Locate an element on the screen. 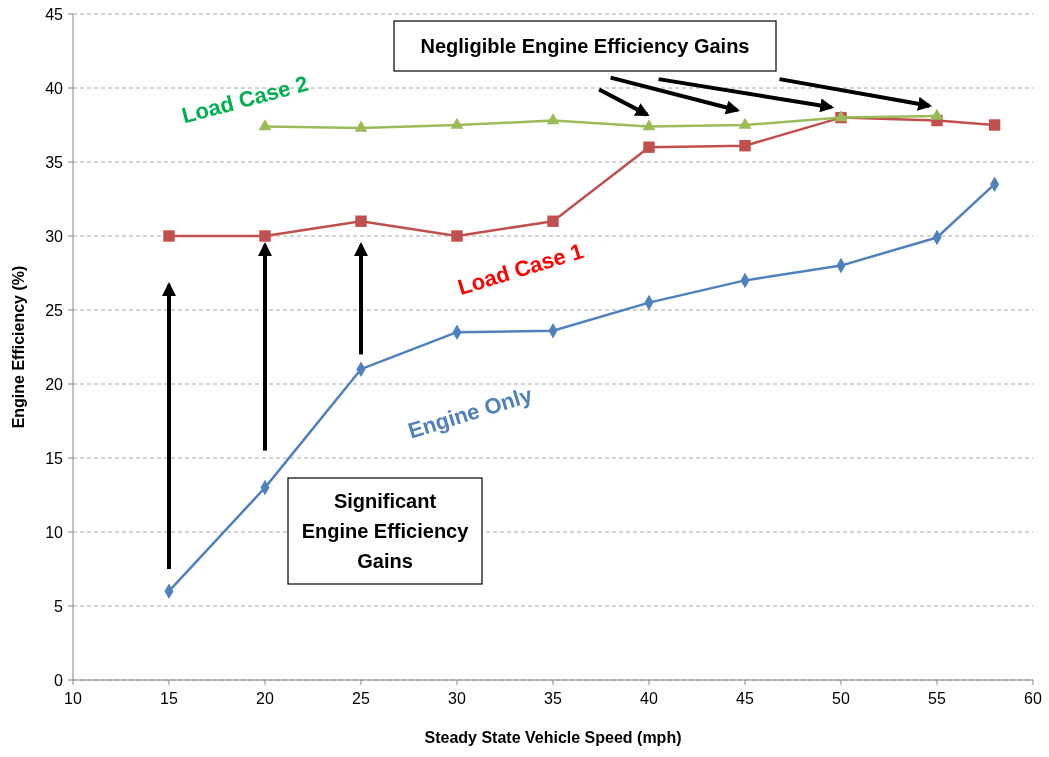 The image size is (1049, 757). x-tick-label: 15 is located at coordinates (169, 698).